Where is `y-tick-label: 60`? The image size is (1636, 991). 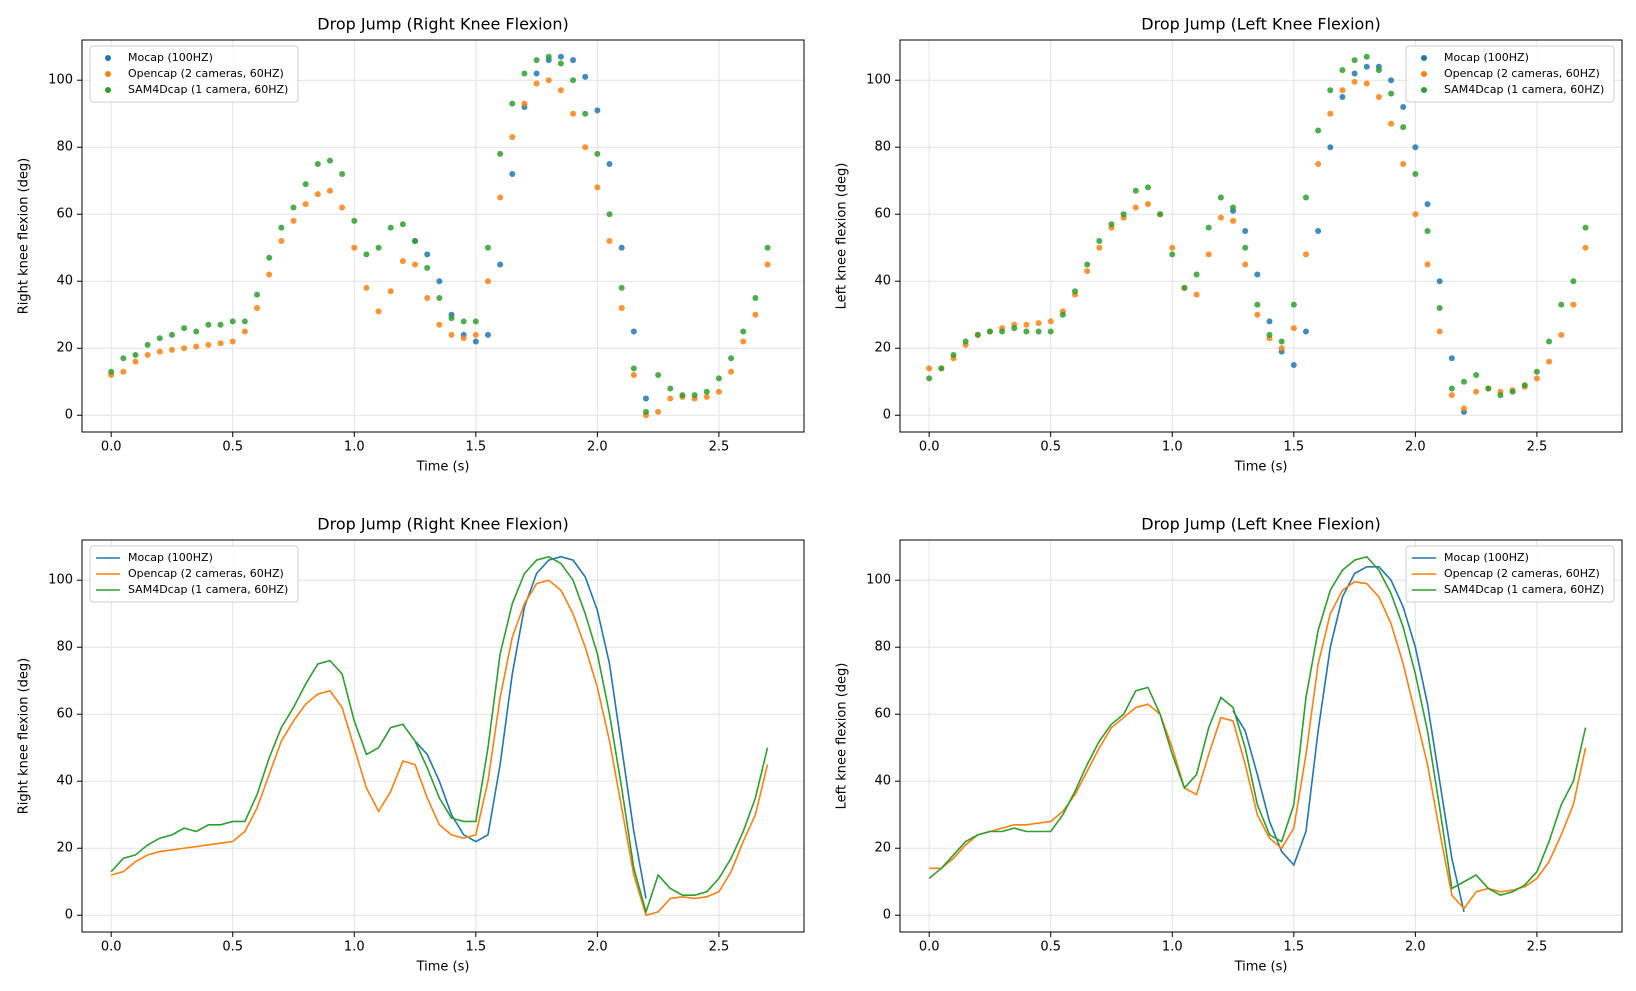
y-tick-label: 60 is located at coordinates (882, 214).